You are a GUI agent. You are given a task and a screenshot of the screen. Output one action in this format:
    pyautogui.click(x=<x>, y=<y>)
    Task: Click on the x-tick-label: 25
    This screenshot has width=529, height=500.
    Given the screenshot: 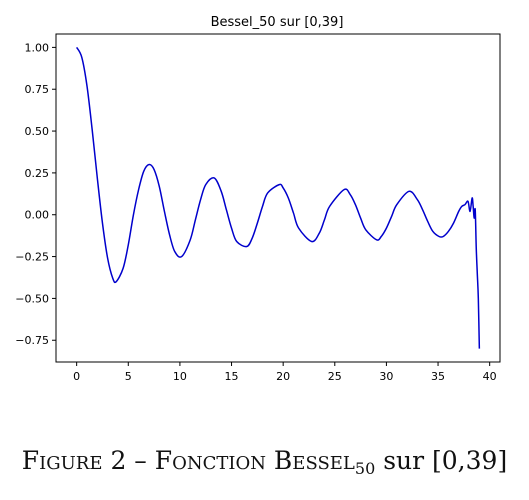 What is the action you would take?
    pyautogui.click(x=335, y=376)
    